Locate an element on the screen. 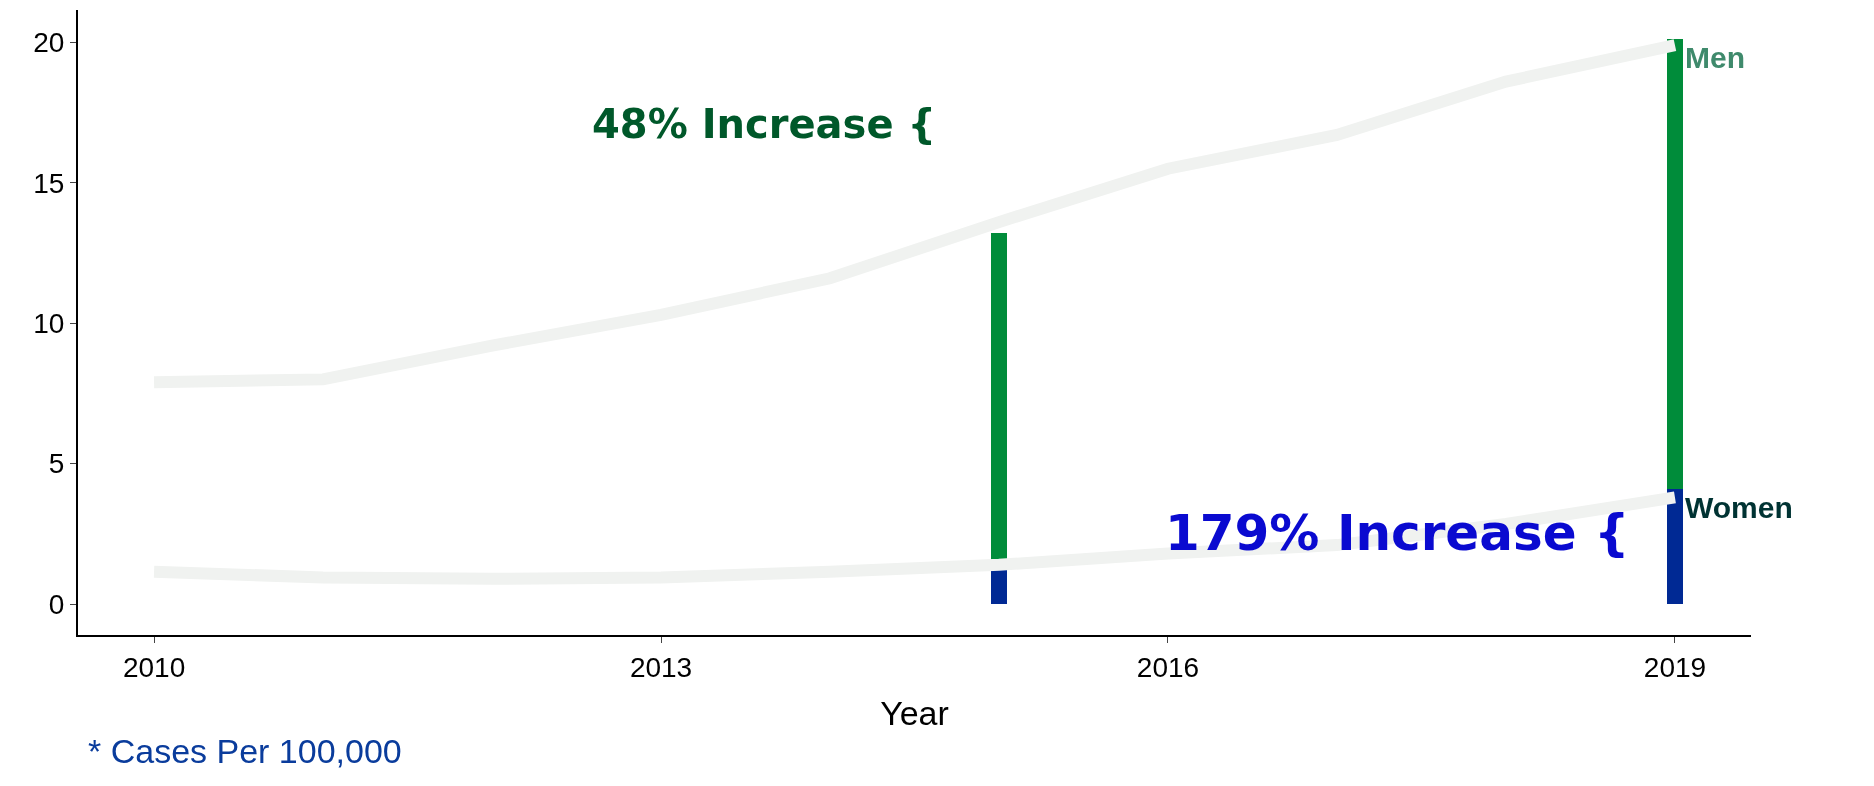 The image size is (1874, 786). x-axis-title: Year is located at coordinates (914, 713).